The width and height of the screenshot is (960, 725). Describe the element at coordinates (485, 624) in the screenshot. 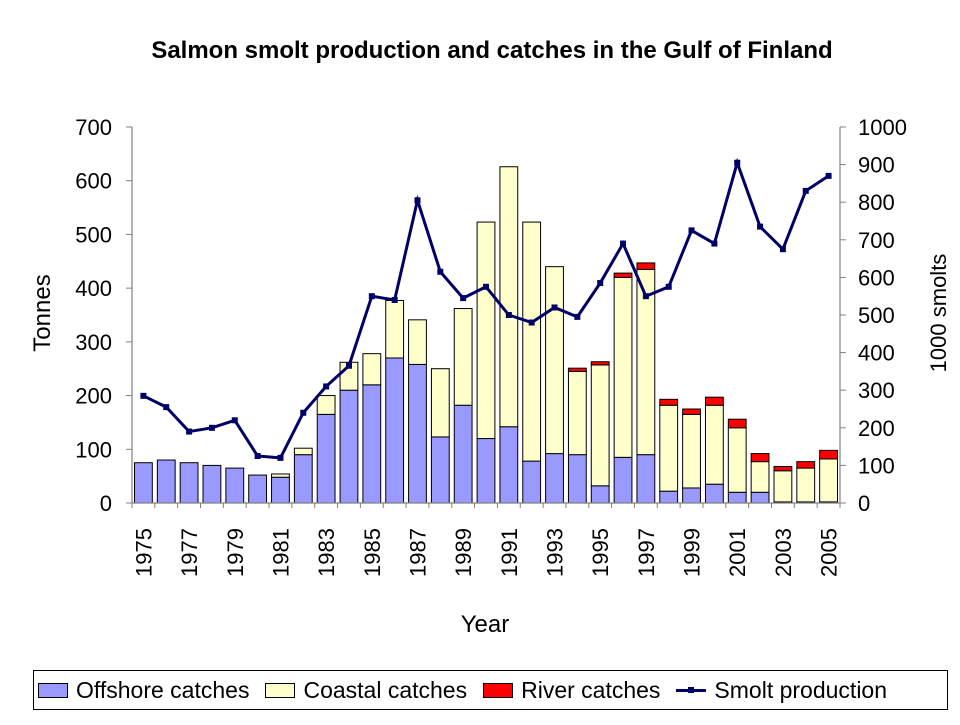

I see `x-axis-label: Year` at that location.